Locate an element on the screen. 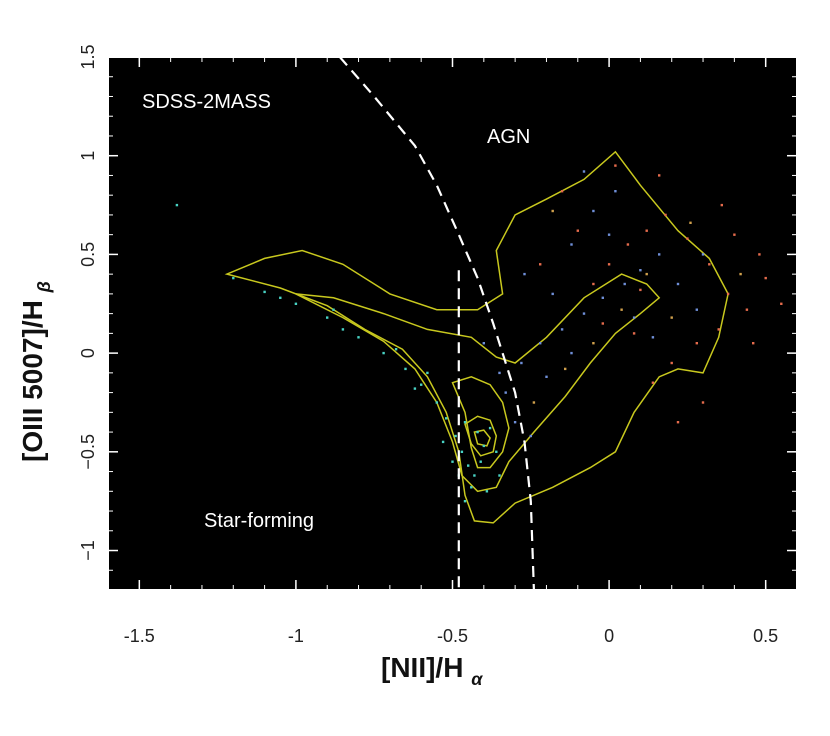  y-tick-label: 0.5 is located at coordinates (88, 254).